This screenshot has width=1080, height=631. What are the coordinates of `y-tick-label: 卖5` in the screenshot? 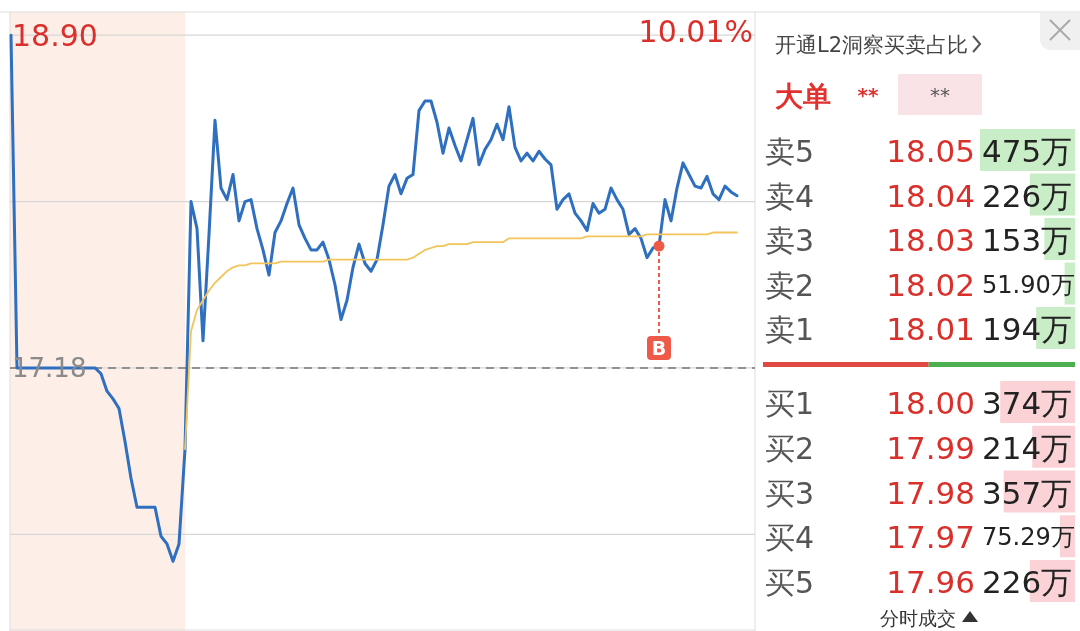 It's located at (790, 151).